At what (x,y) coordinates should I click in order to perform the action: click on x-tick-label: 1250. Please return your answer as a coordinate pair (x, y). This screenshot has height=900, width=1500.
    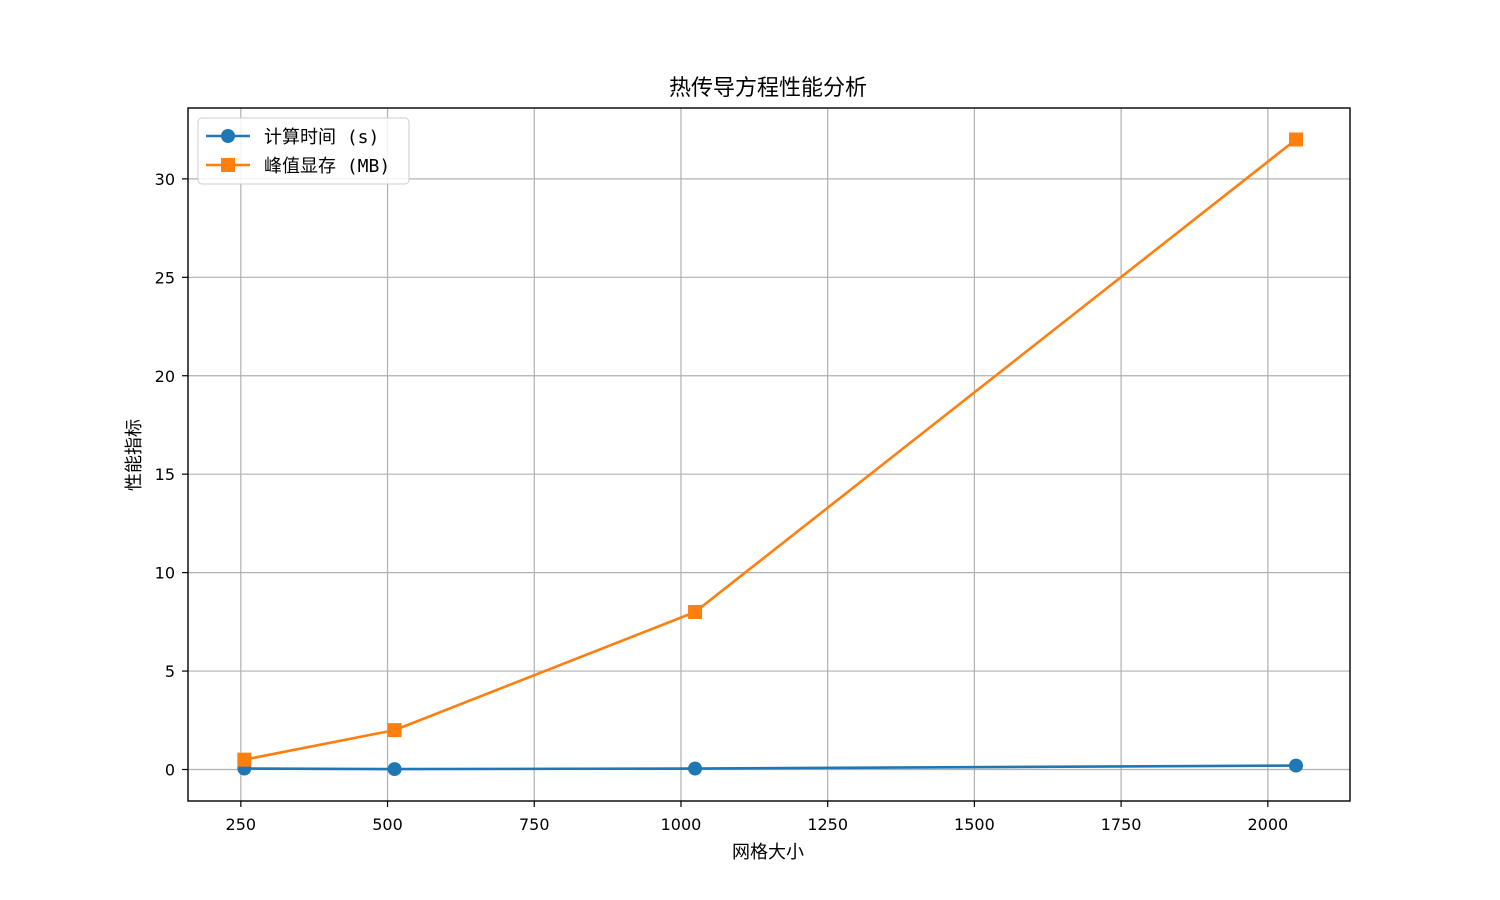
    Looking at the image, I should click on (827, 824).